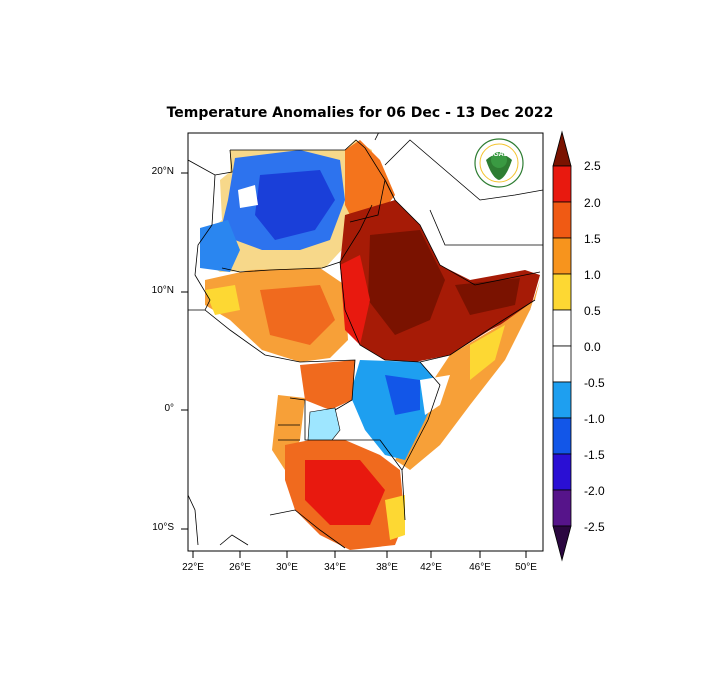  What do you see at coordinates (487, 296) in the screenshot?
I see `hot-core-east` at bounding box center [487, 296].